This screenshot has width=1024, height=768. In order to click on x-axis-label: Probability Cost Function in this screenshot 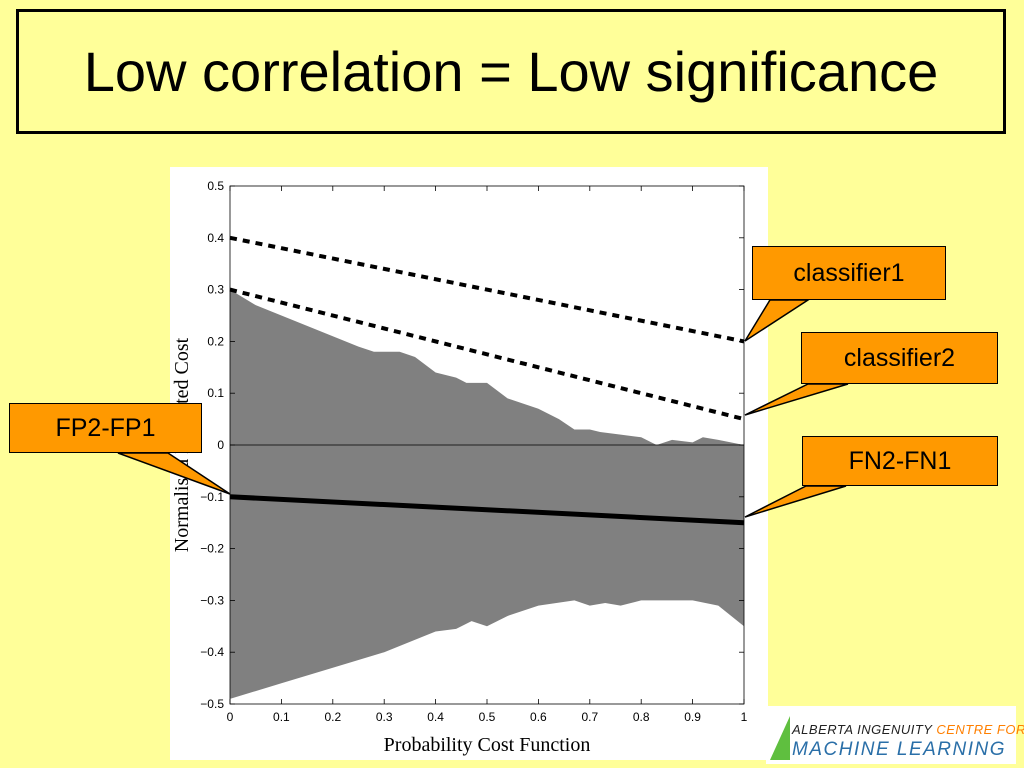, I will do `click(487, 745)`.